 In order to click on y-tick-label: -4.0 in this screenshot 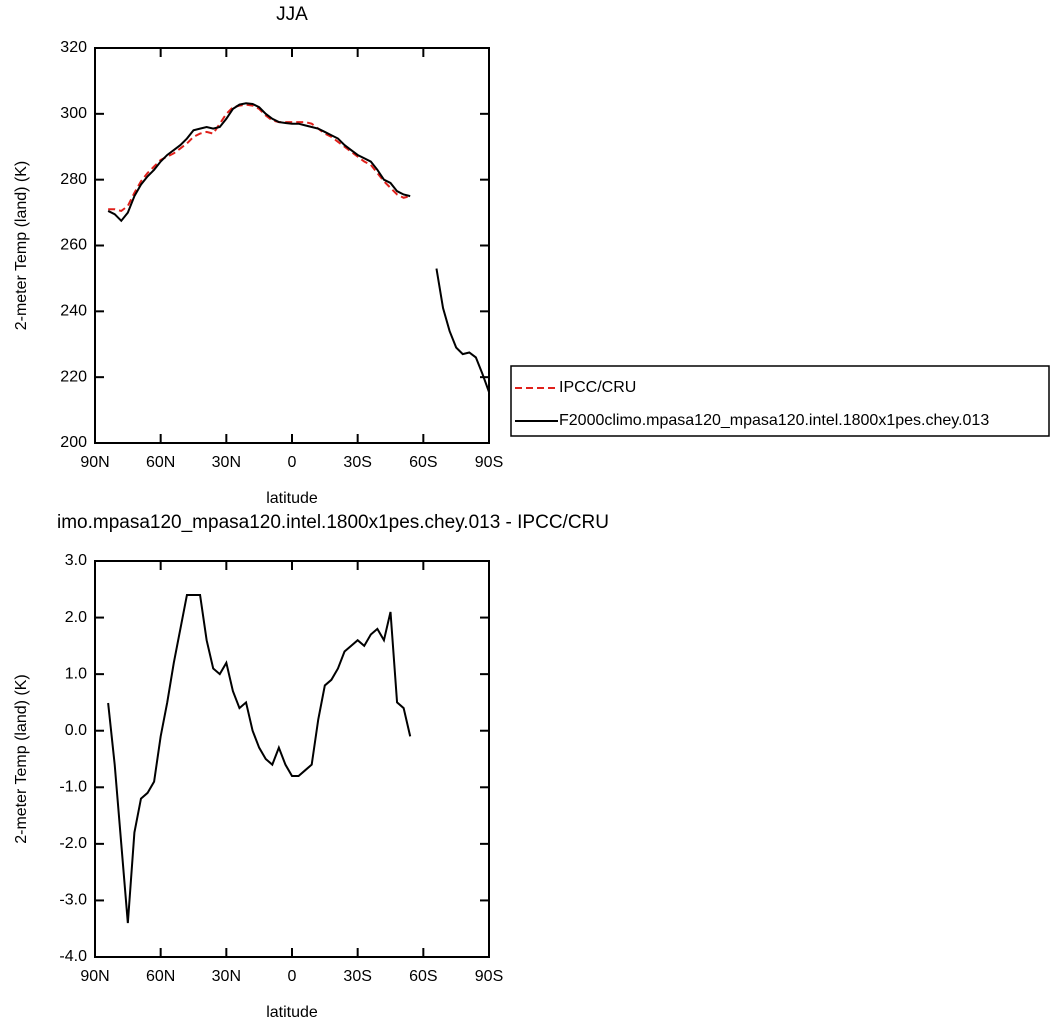, I will do `click(73, 956)`.